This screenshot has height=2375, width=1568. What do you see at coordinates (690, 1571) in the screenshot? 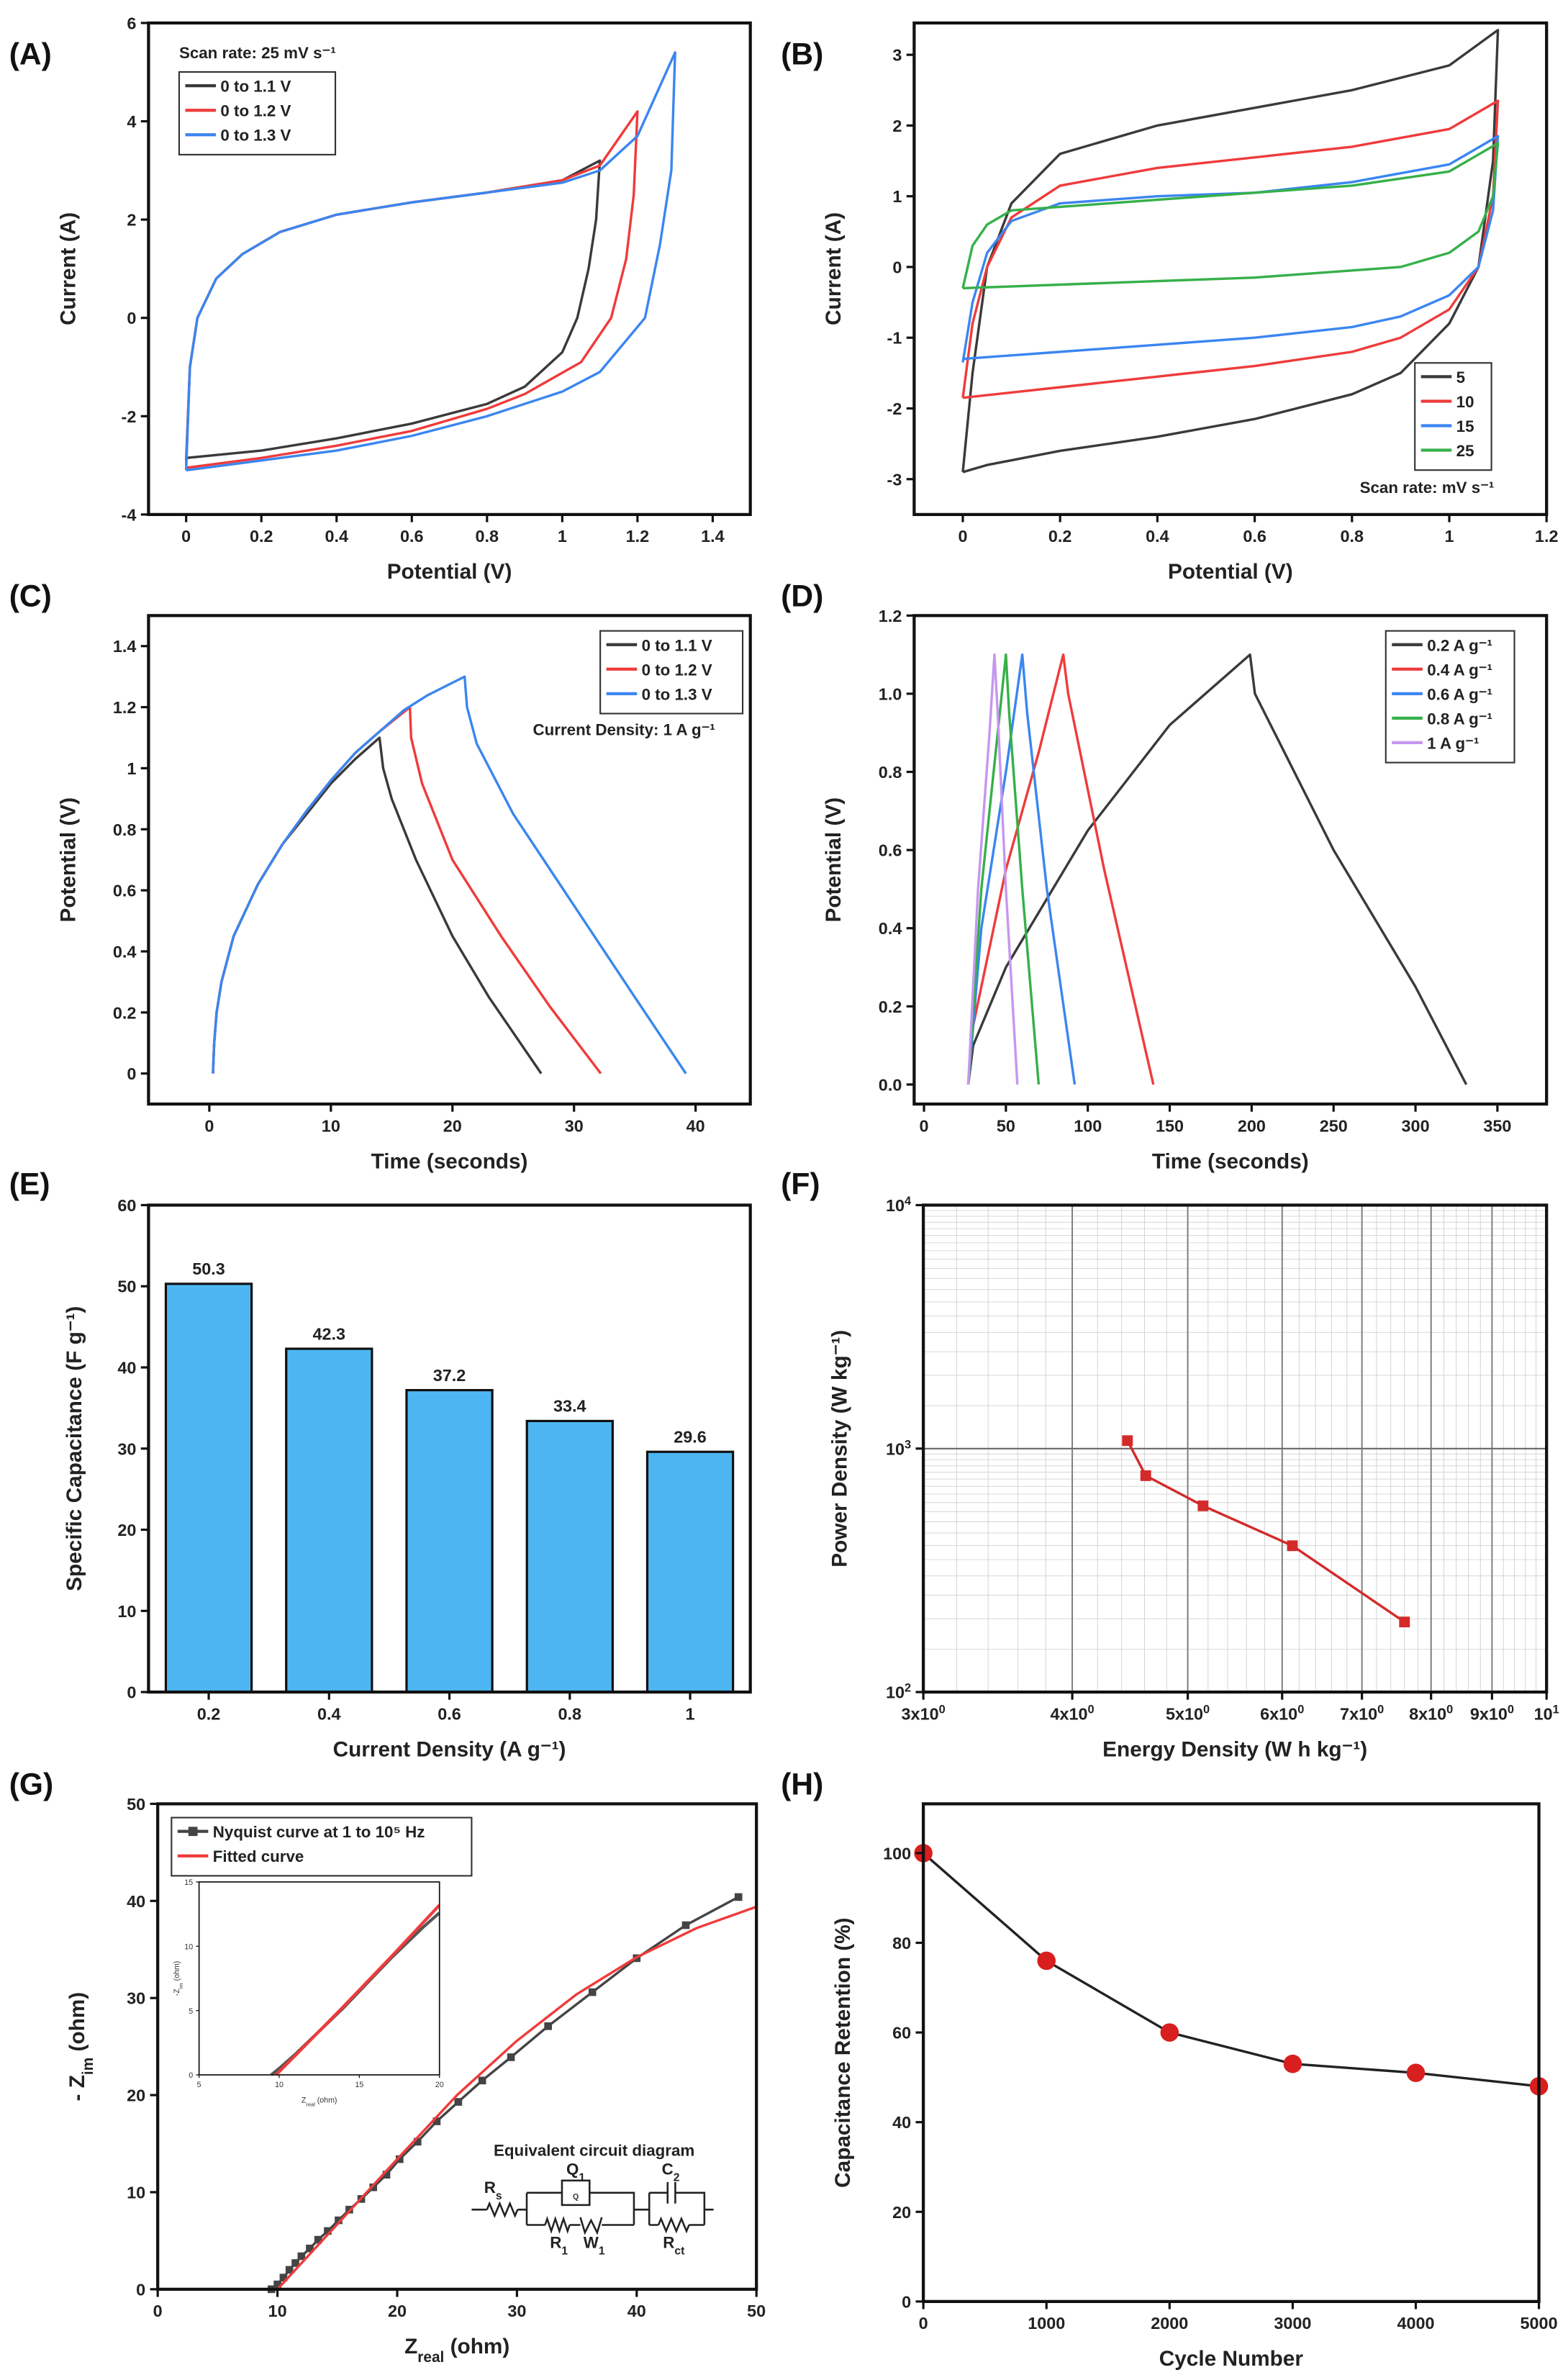
I see `bar` at bounding box center [690, 1571].